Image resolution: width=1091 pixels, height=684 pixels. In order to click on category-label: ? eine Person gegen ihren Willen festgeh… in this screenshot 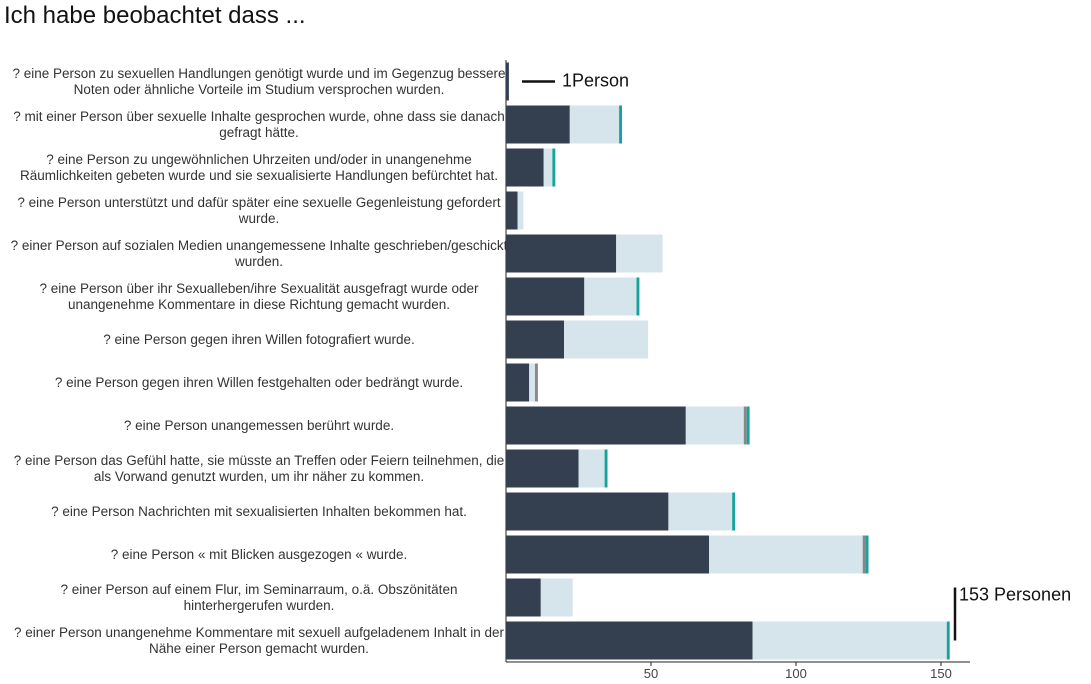, I will do `click(259, 382)`.